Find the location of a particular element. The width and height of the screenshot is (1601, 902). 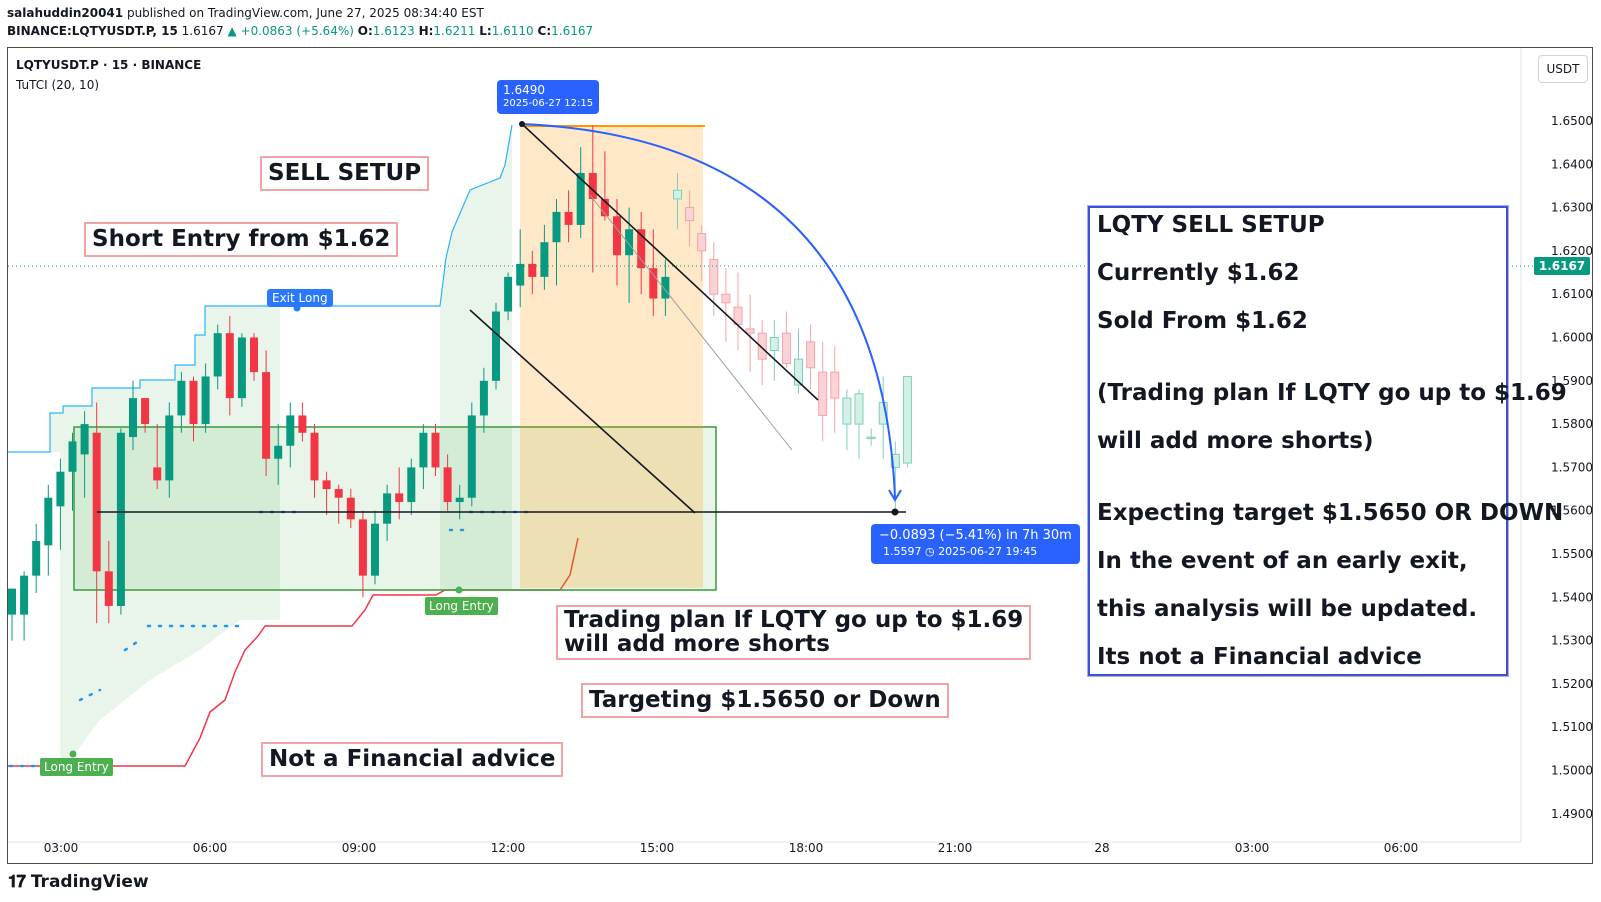

summary-line-2: Currently $1.62 is located at coordinates (1198, 273).